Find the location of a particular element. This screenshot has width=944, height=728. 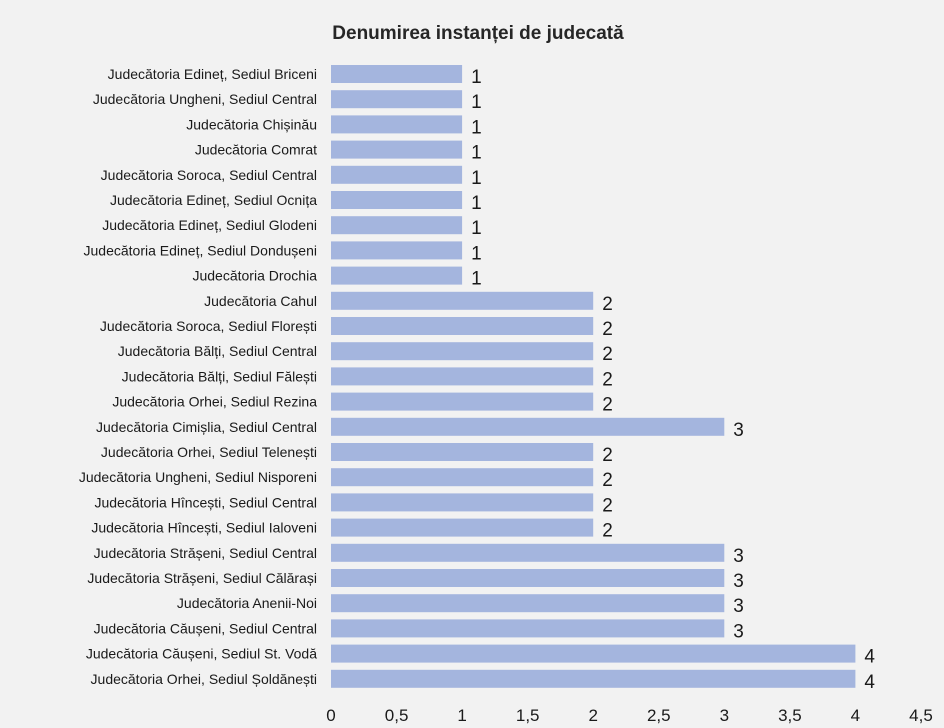

x-tick-label: 4 is located at coordinates (855, 715).